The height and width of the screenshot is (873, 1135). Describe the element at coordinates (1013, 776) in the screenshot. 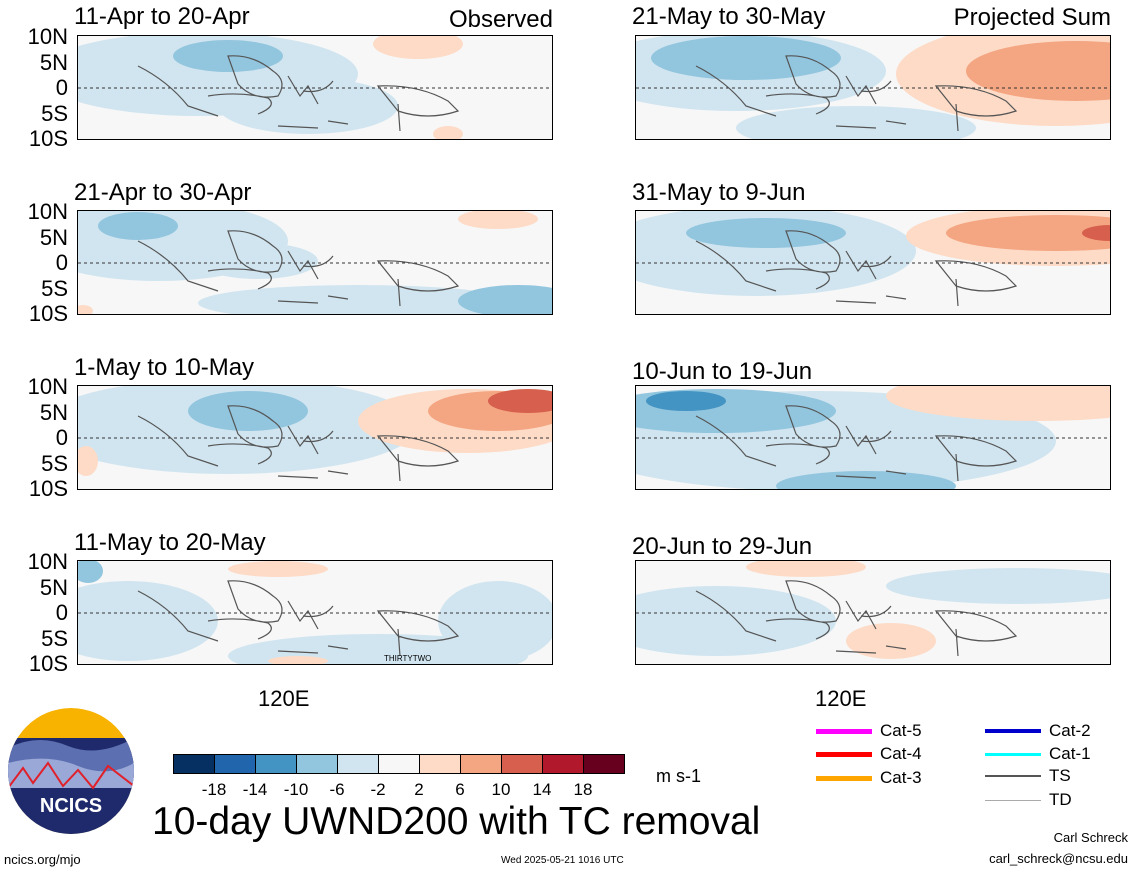

I see `ts-swatch` at that location.